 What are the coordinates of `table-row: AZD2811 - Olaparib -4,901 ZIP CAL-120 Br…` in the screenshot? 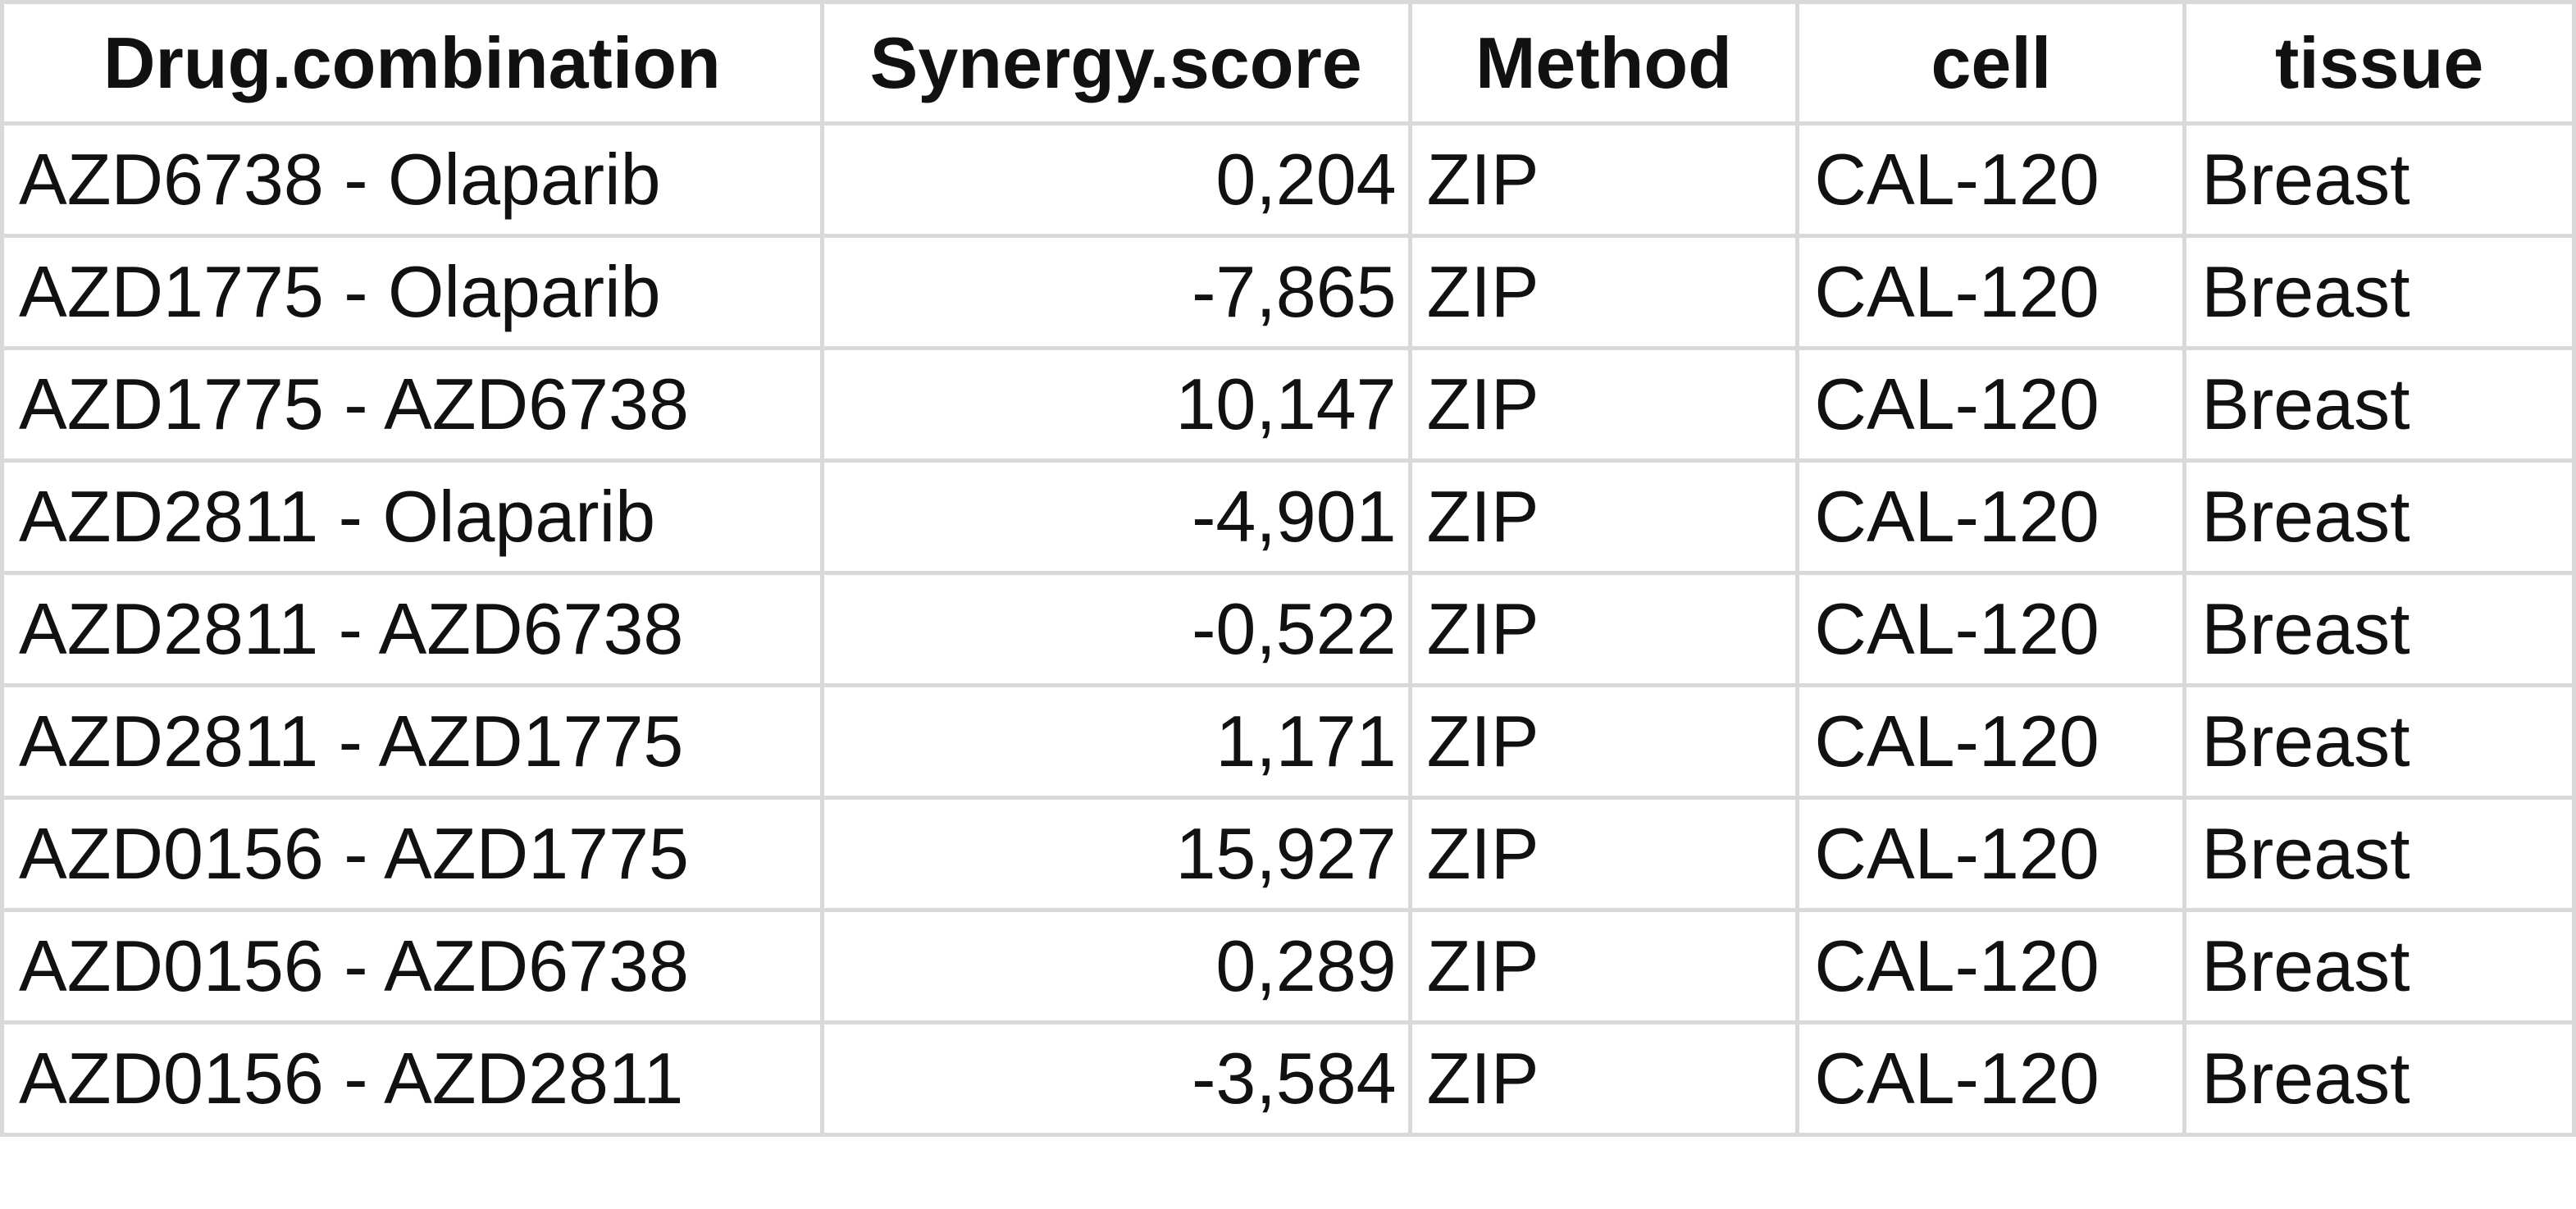 It's located at (1288, 517).